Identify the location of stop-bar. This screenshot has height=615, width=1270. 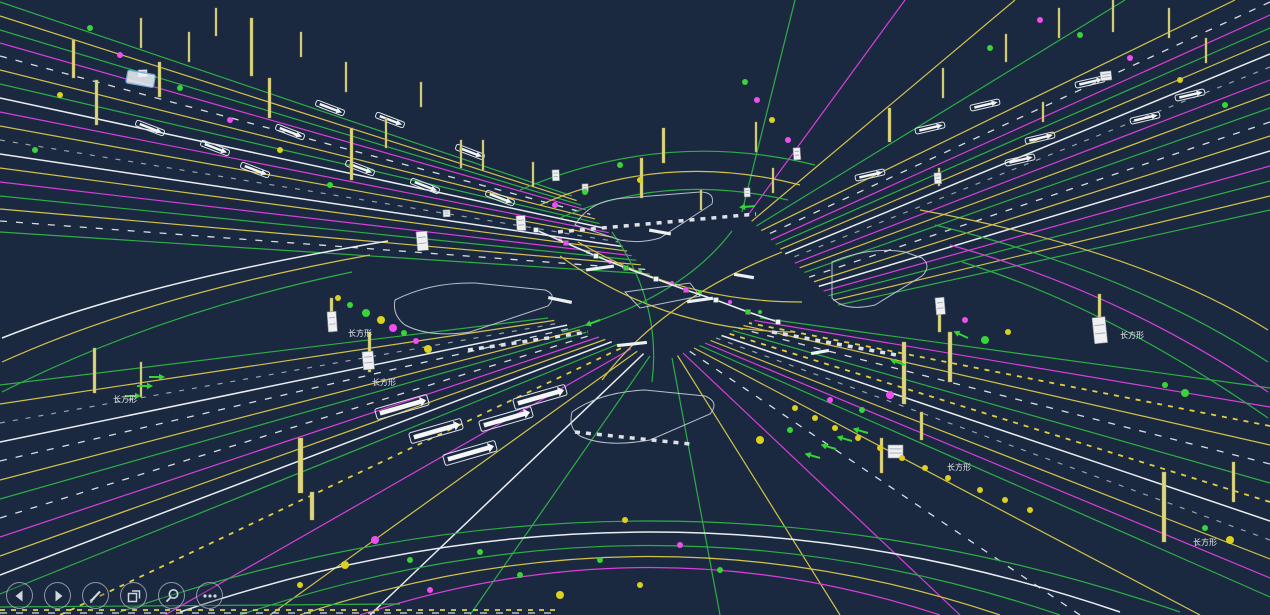
(700, 300).